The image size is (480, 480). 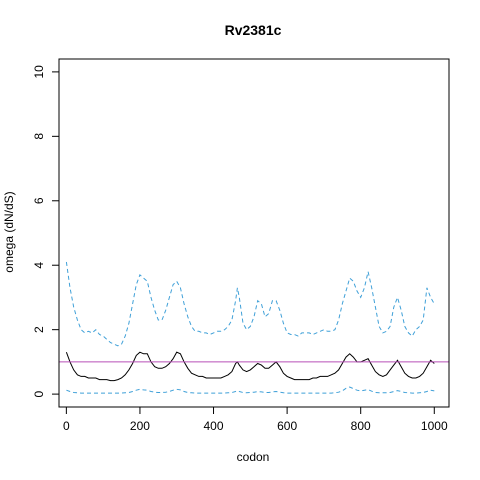 What do you see at coordinates (39, 265) in the screenshot?
I see `y-tick-label: 4` at bounding box center [39, 265].